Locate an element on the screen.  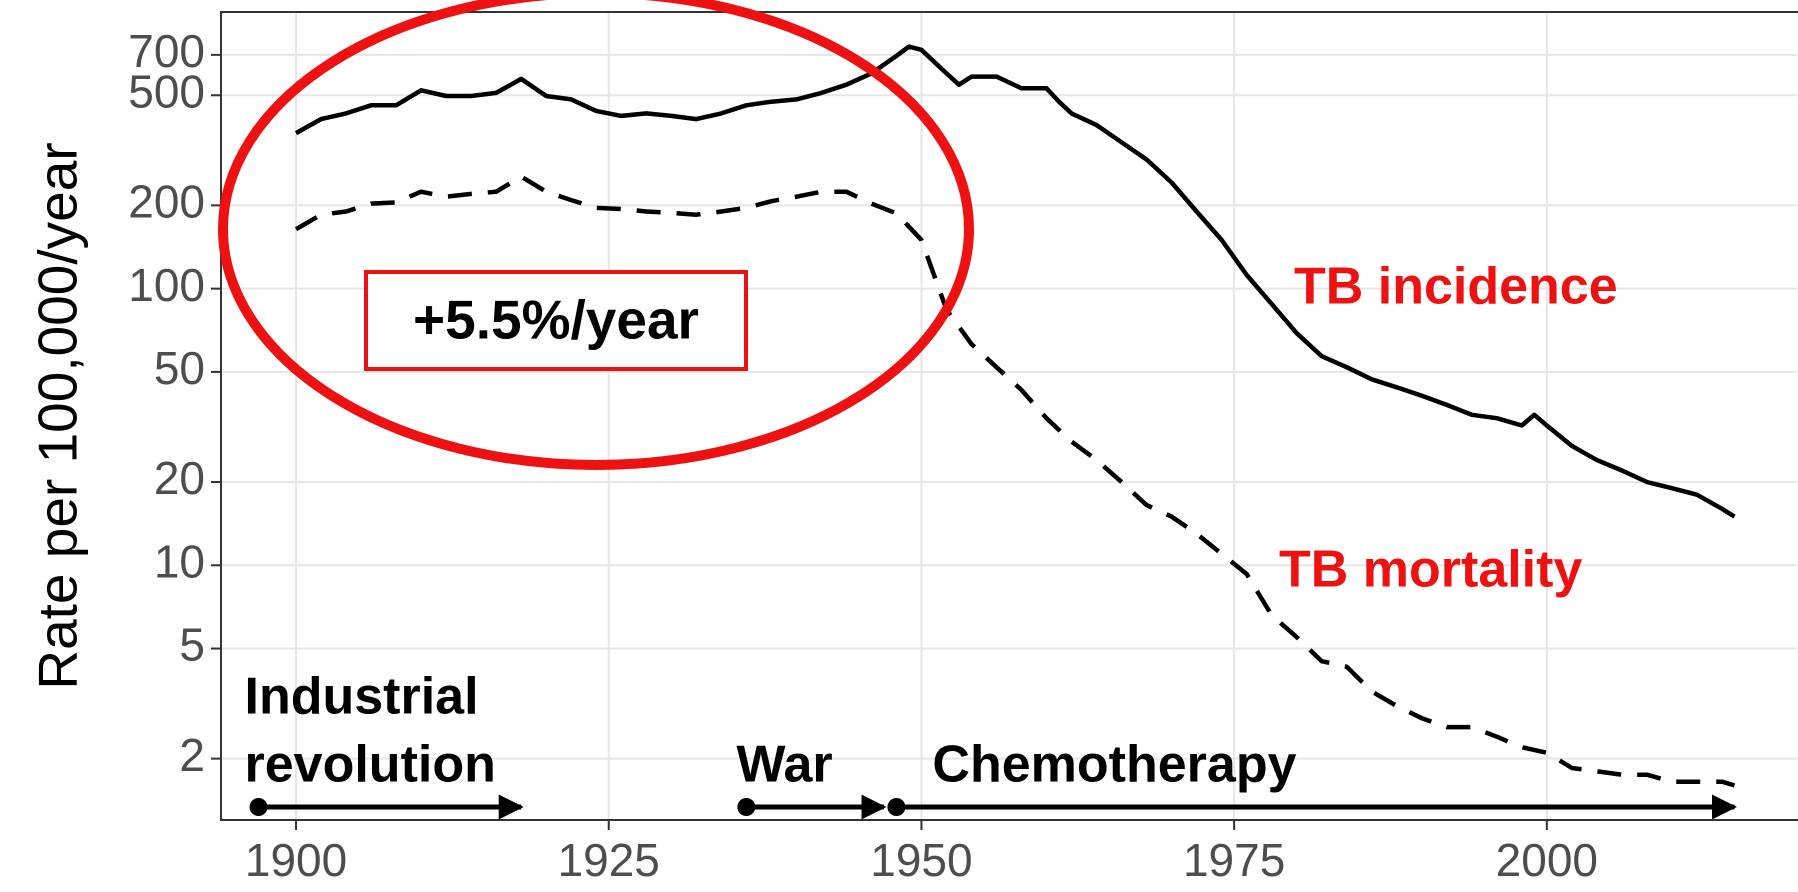
y-tick-label: 20 is located at coordinates (179, 478).